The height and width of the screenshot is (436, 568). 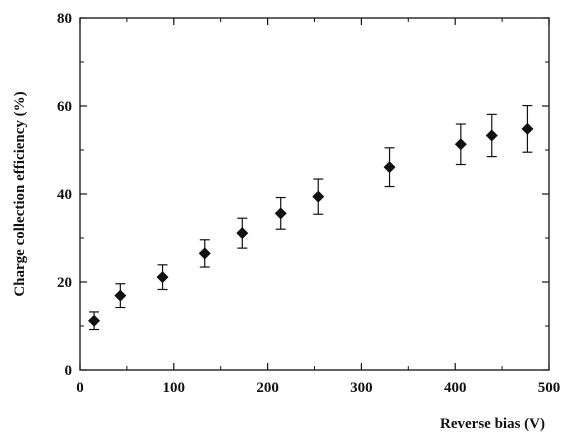 I want to click on x-tick-label: 0, so click(x=80, y=388).